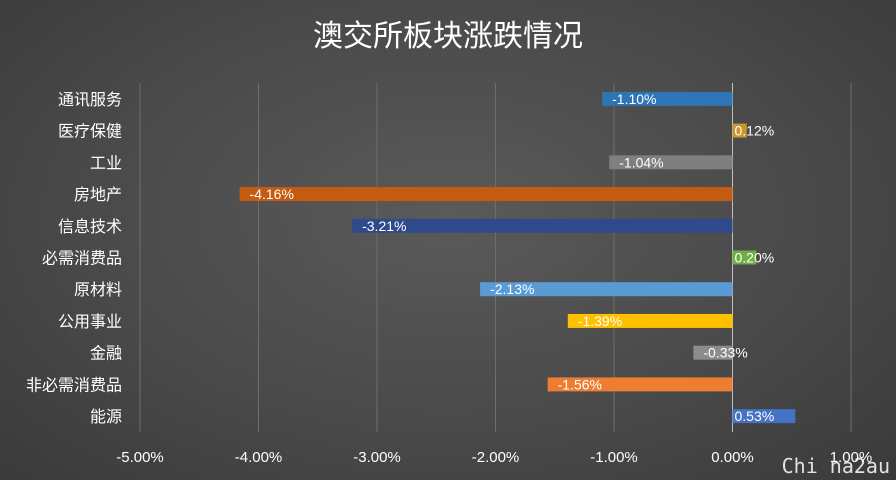  What do you see at coordinates (512, 289) in the screenshot?
I see `data-label: -2.13%` at bounding box center [512, 289].